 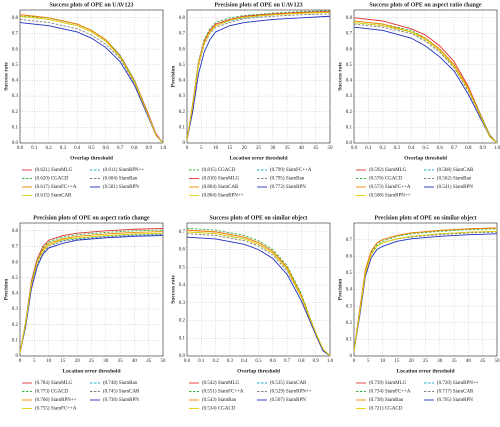 What do you see at coordinates (121, 400) in the screenshot?
I see `legend-label: (0.738) SiamRPN` at bounding box center [121, 400].